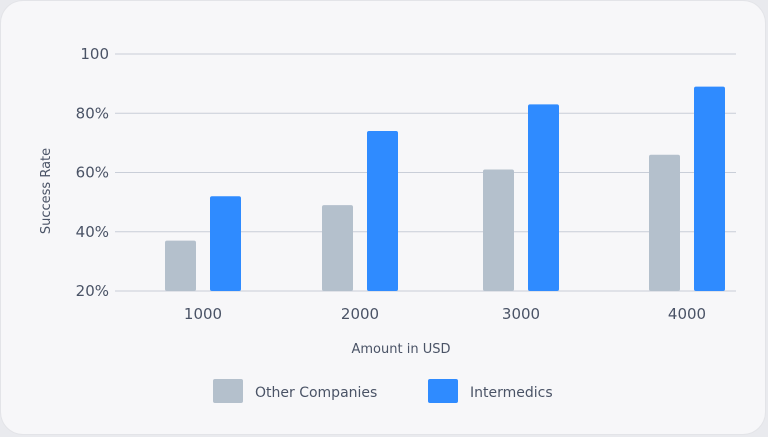 The height and width of the screenshot is (437, 768). I want to click on legend: Other Companies Intermedics, so click(383, 391).